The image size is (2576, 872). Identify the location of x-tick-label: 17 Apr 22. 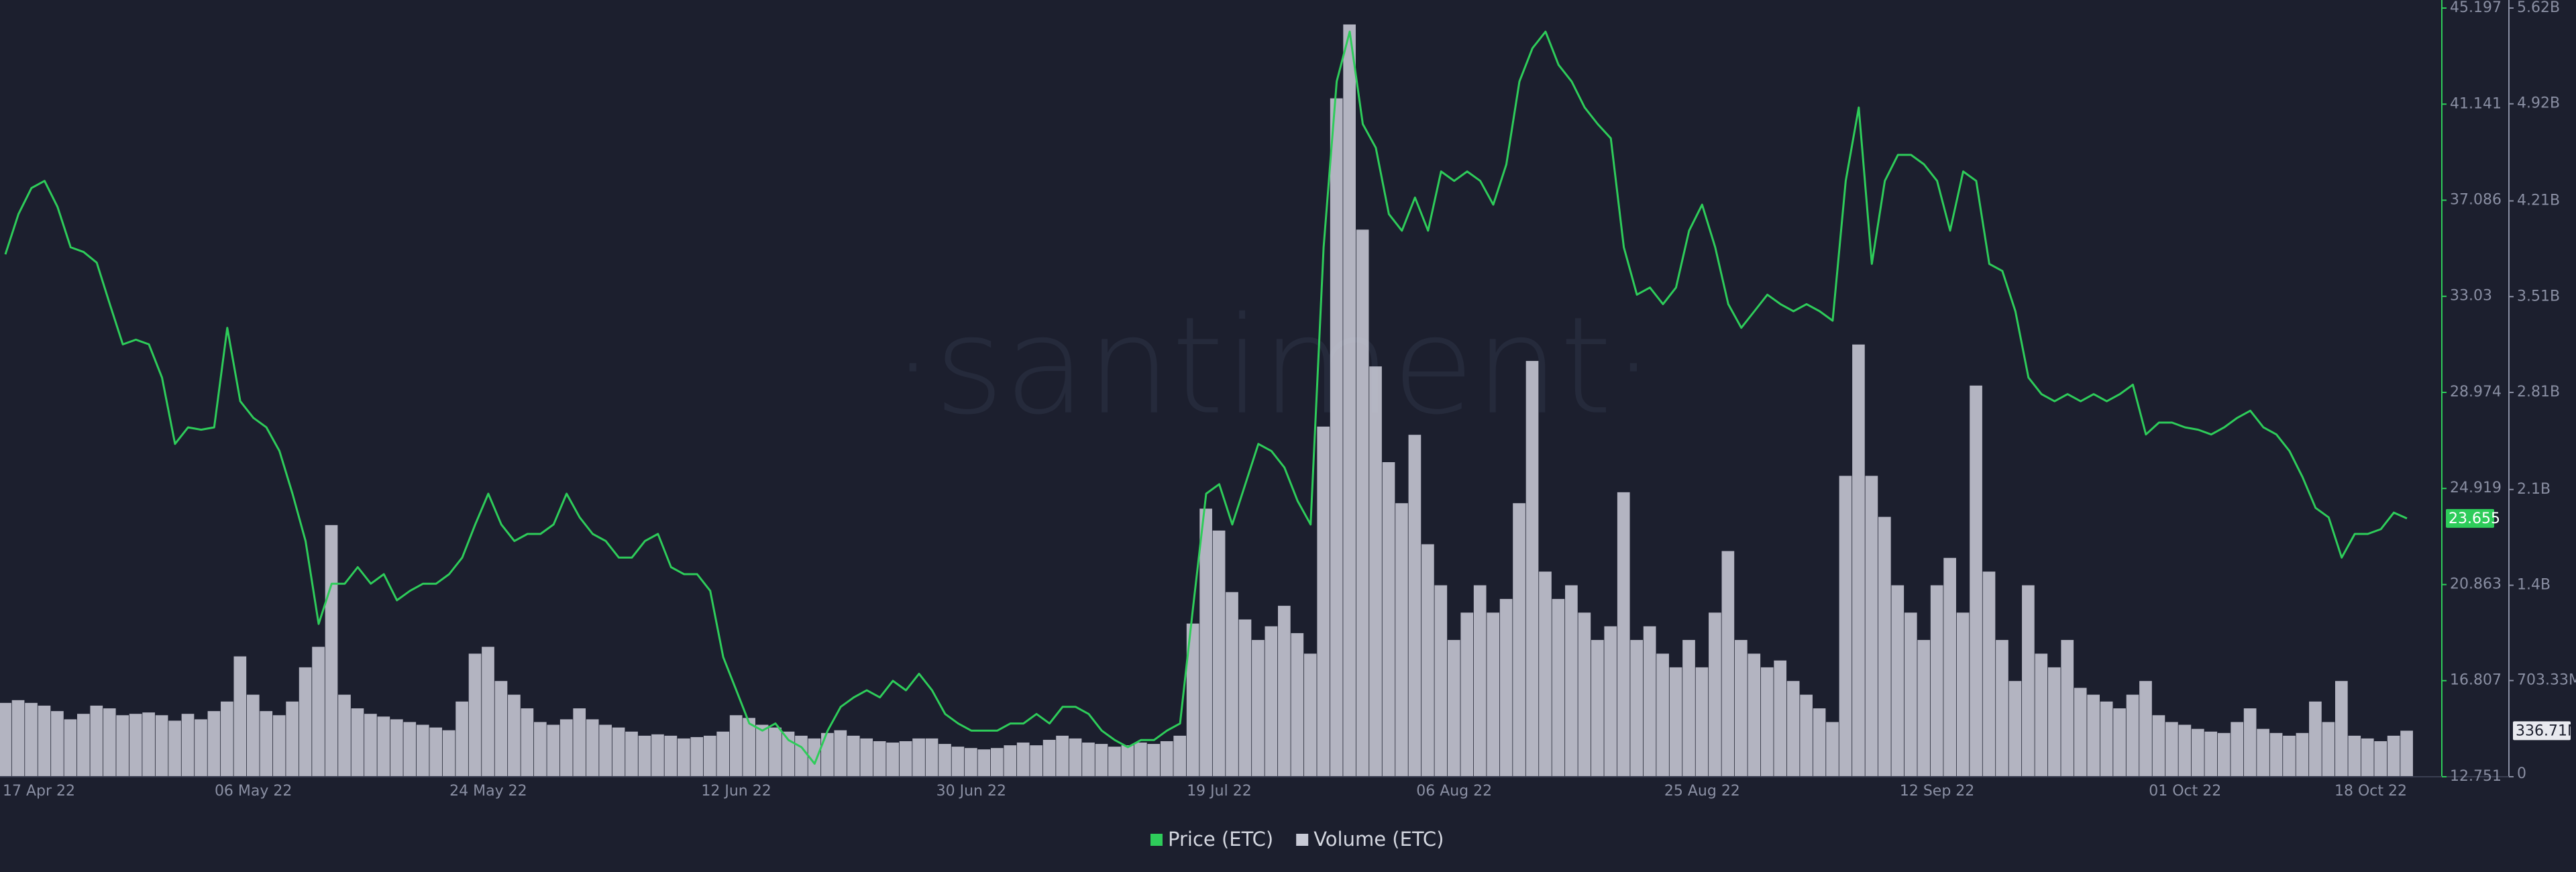
(39, 791).